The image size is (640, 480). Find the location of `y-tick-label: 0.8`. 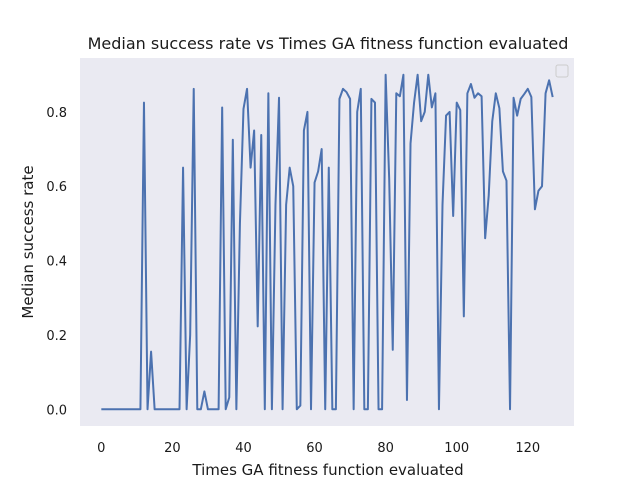

y-tick-label: 0.8 is located at coordinates (56, 113).